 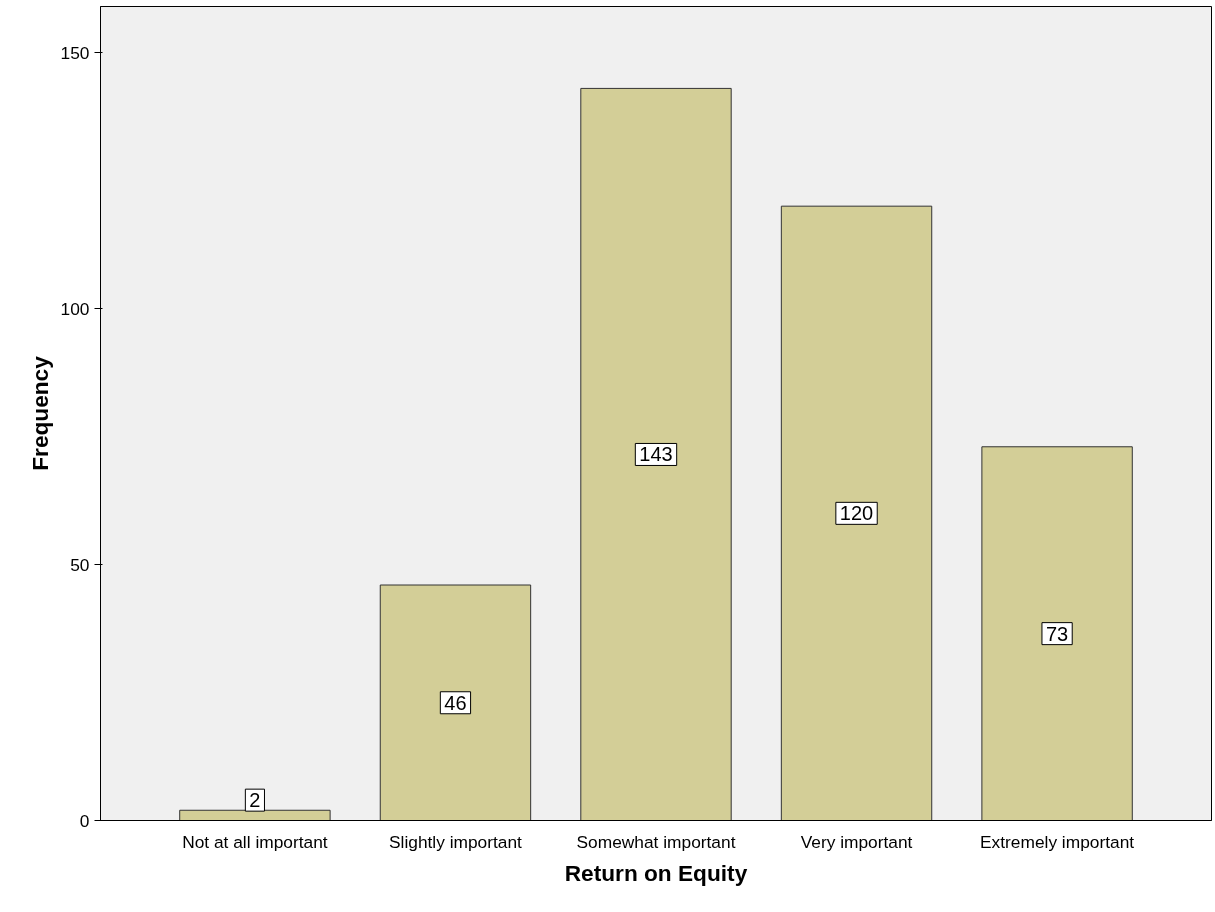 I want to click on x-tick-label: Extremely important, so click(x=1057, y=841).